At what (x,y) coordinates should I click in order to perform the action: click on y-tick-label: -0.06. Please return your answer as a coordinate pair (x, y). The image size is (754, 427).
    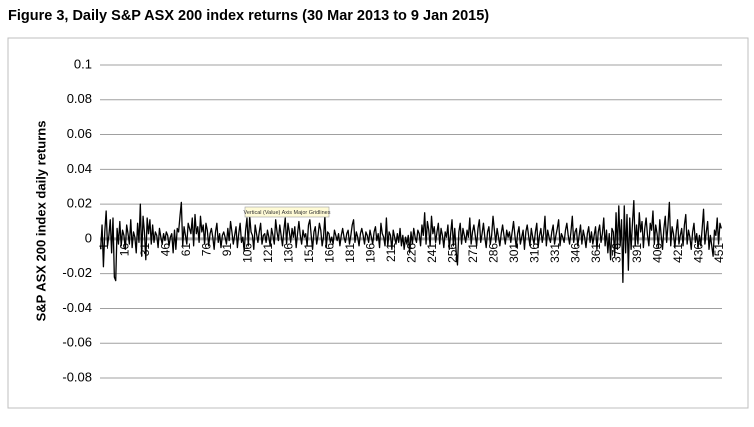
    Looking at the image, I should click on (77, 342).